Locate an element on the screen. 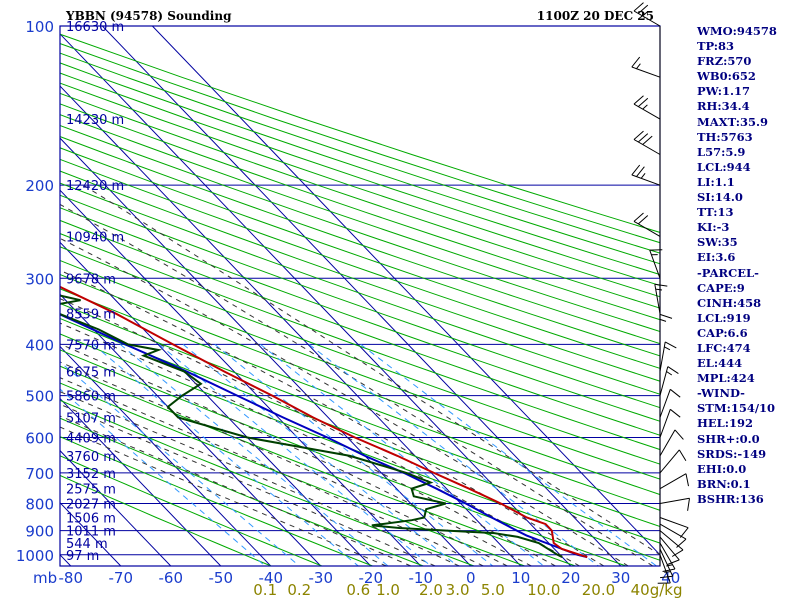 The width and height of the screenshot is (800, 600). temperature-tick-label: -10 is located at coordinates (421, 578).